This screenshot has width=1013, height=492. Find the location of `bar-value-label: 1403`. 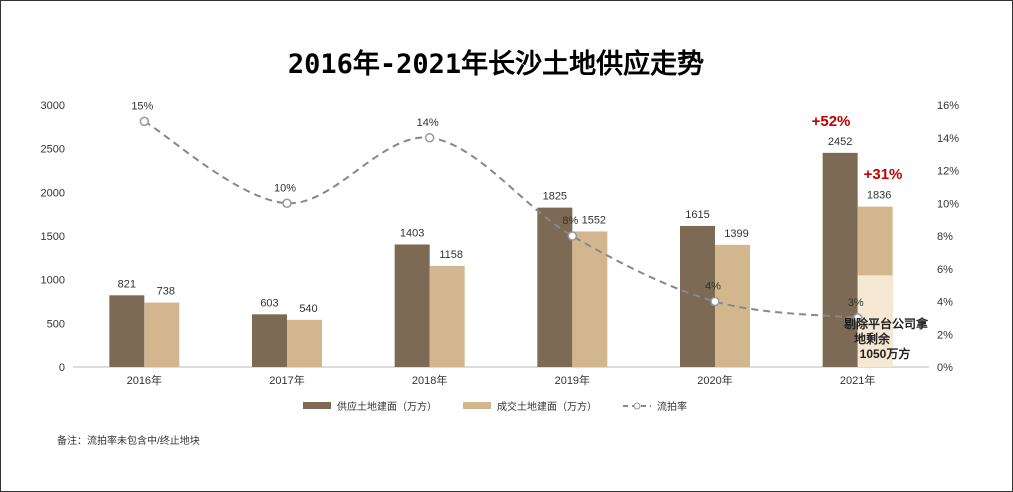

bar-value-label: 1403 is located at coordinates (412, 233).